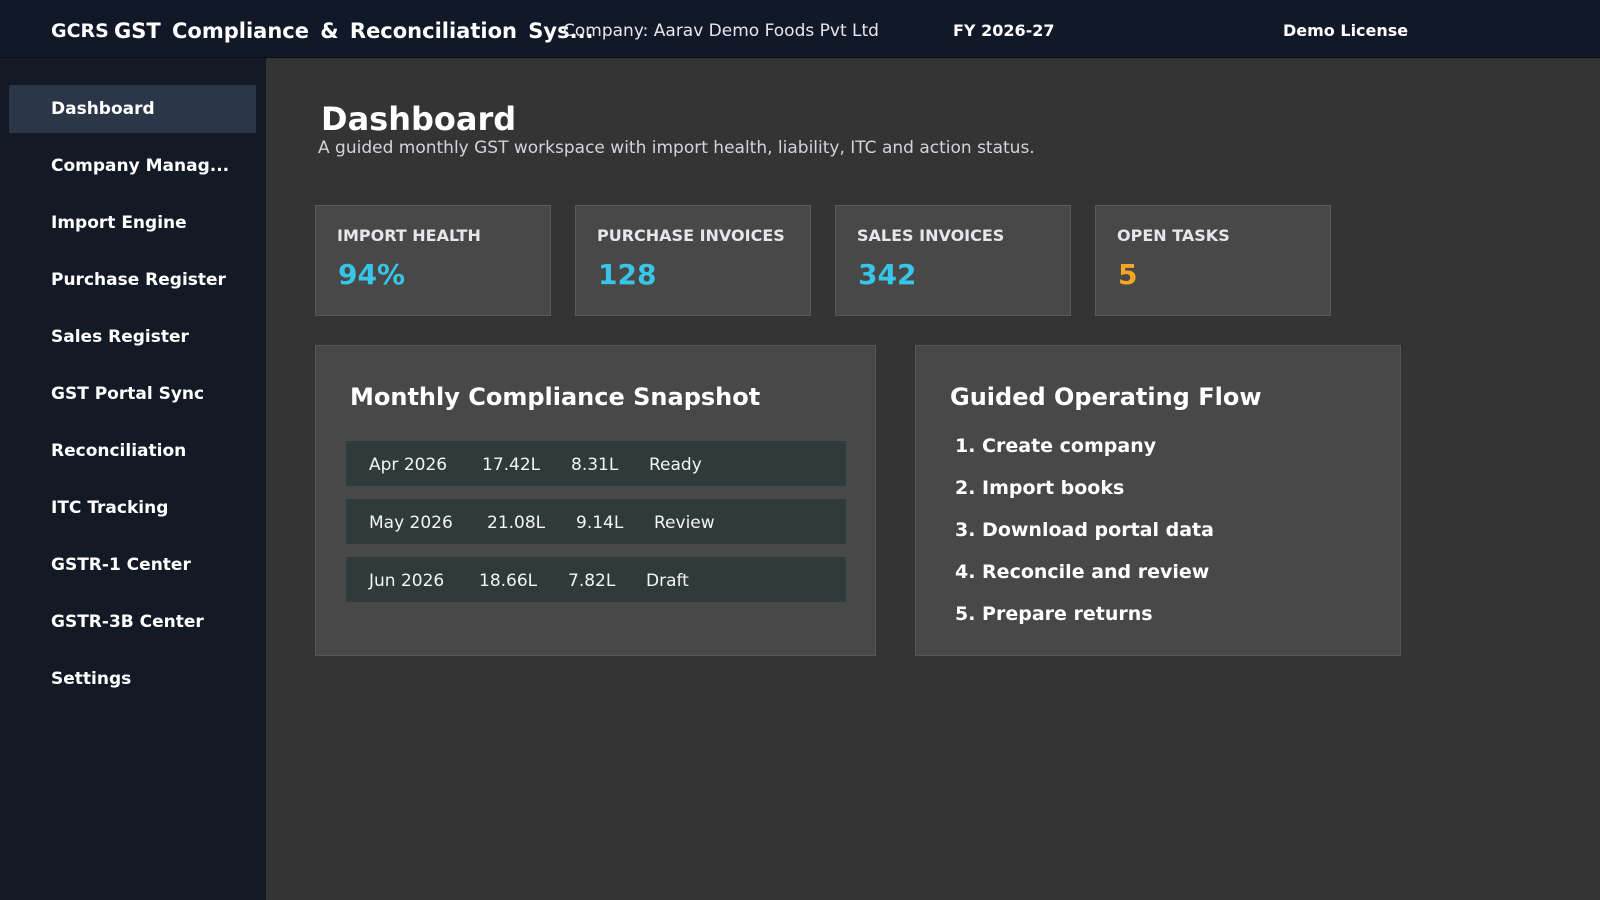 This screenshot has width=1600, height=900. I want to click on sidebar-item-purchase-register: Purchase Register, so click(138, 280).